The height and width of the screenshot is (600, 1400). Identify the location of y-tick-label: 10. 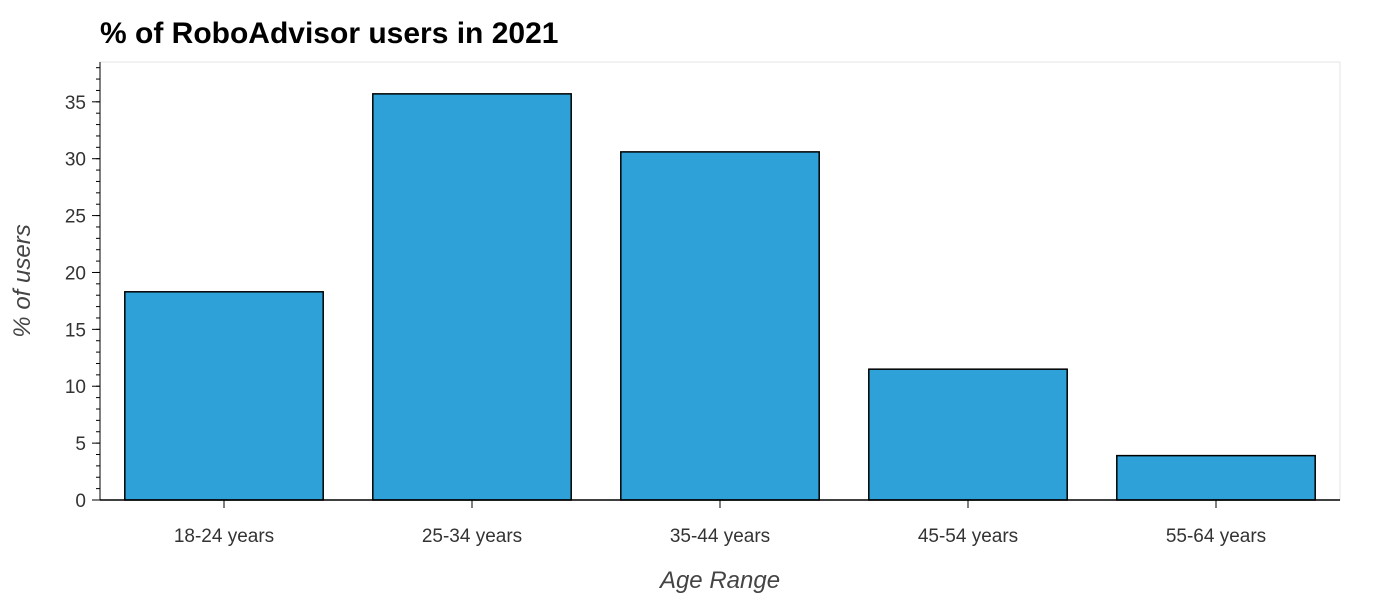
(75, 387).